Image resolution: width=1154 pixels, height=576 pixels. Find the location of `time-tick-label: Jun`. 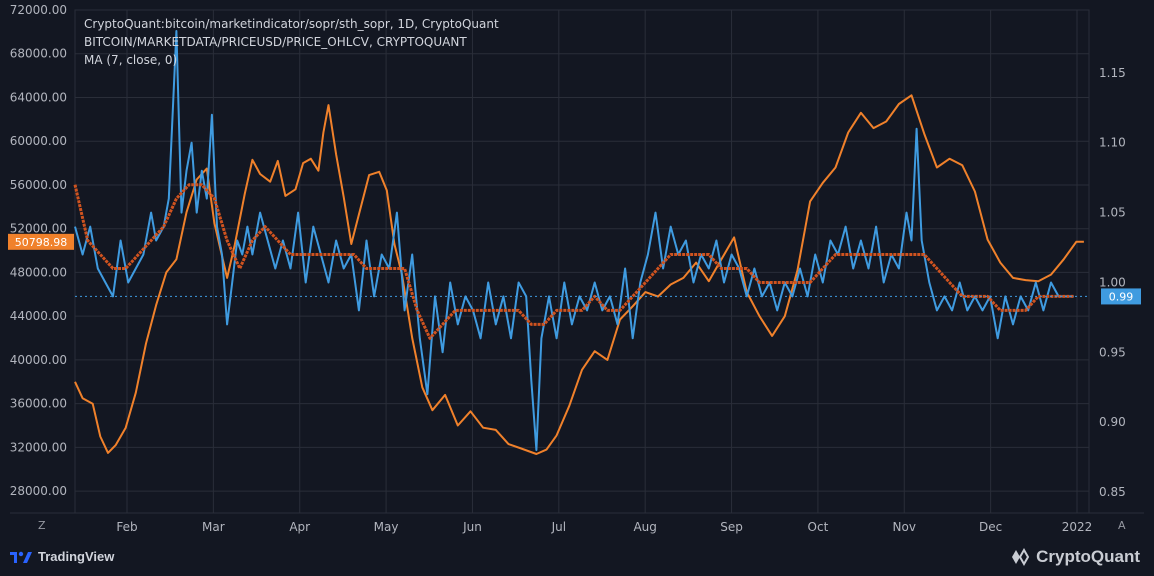

time-tick-label: Jun is located at coordinates (472, 527).